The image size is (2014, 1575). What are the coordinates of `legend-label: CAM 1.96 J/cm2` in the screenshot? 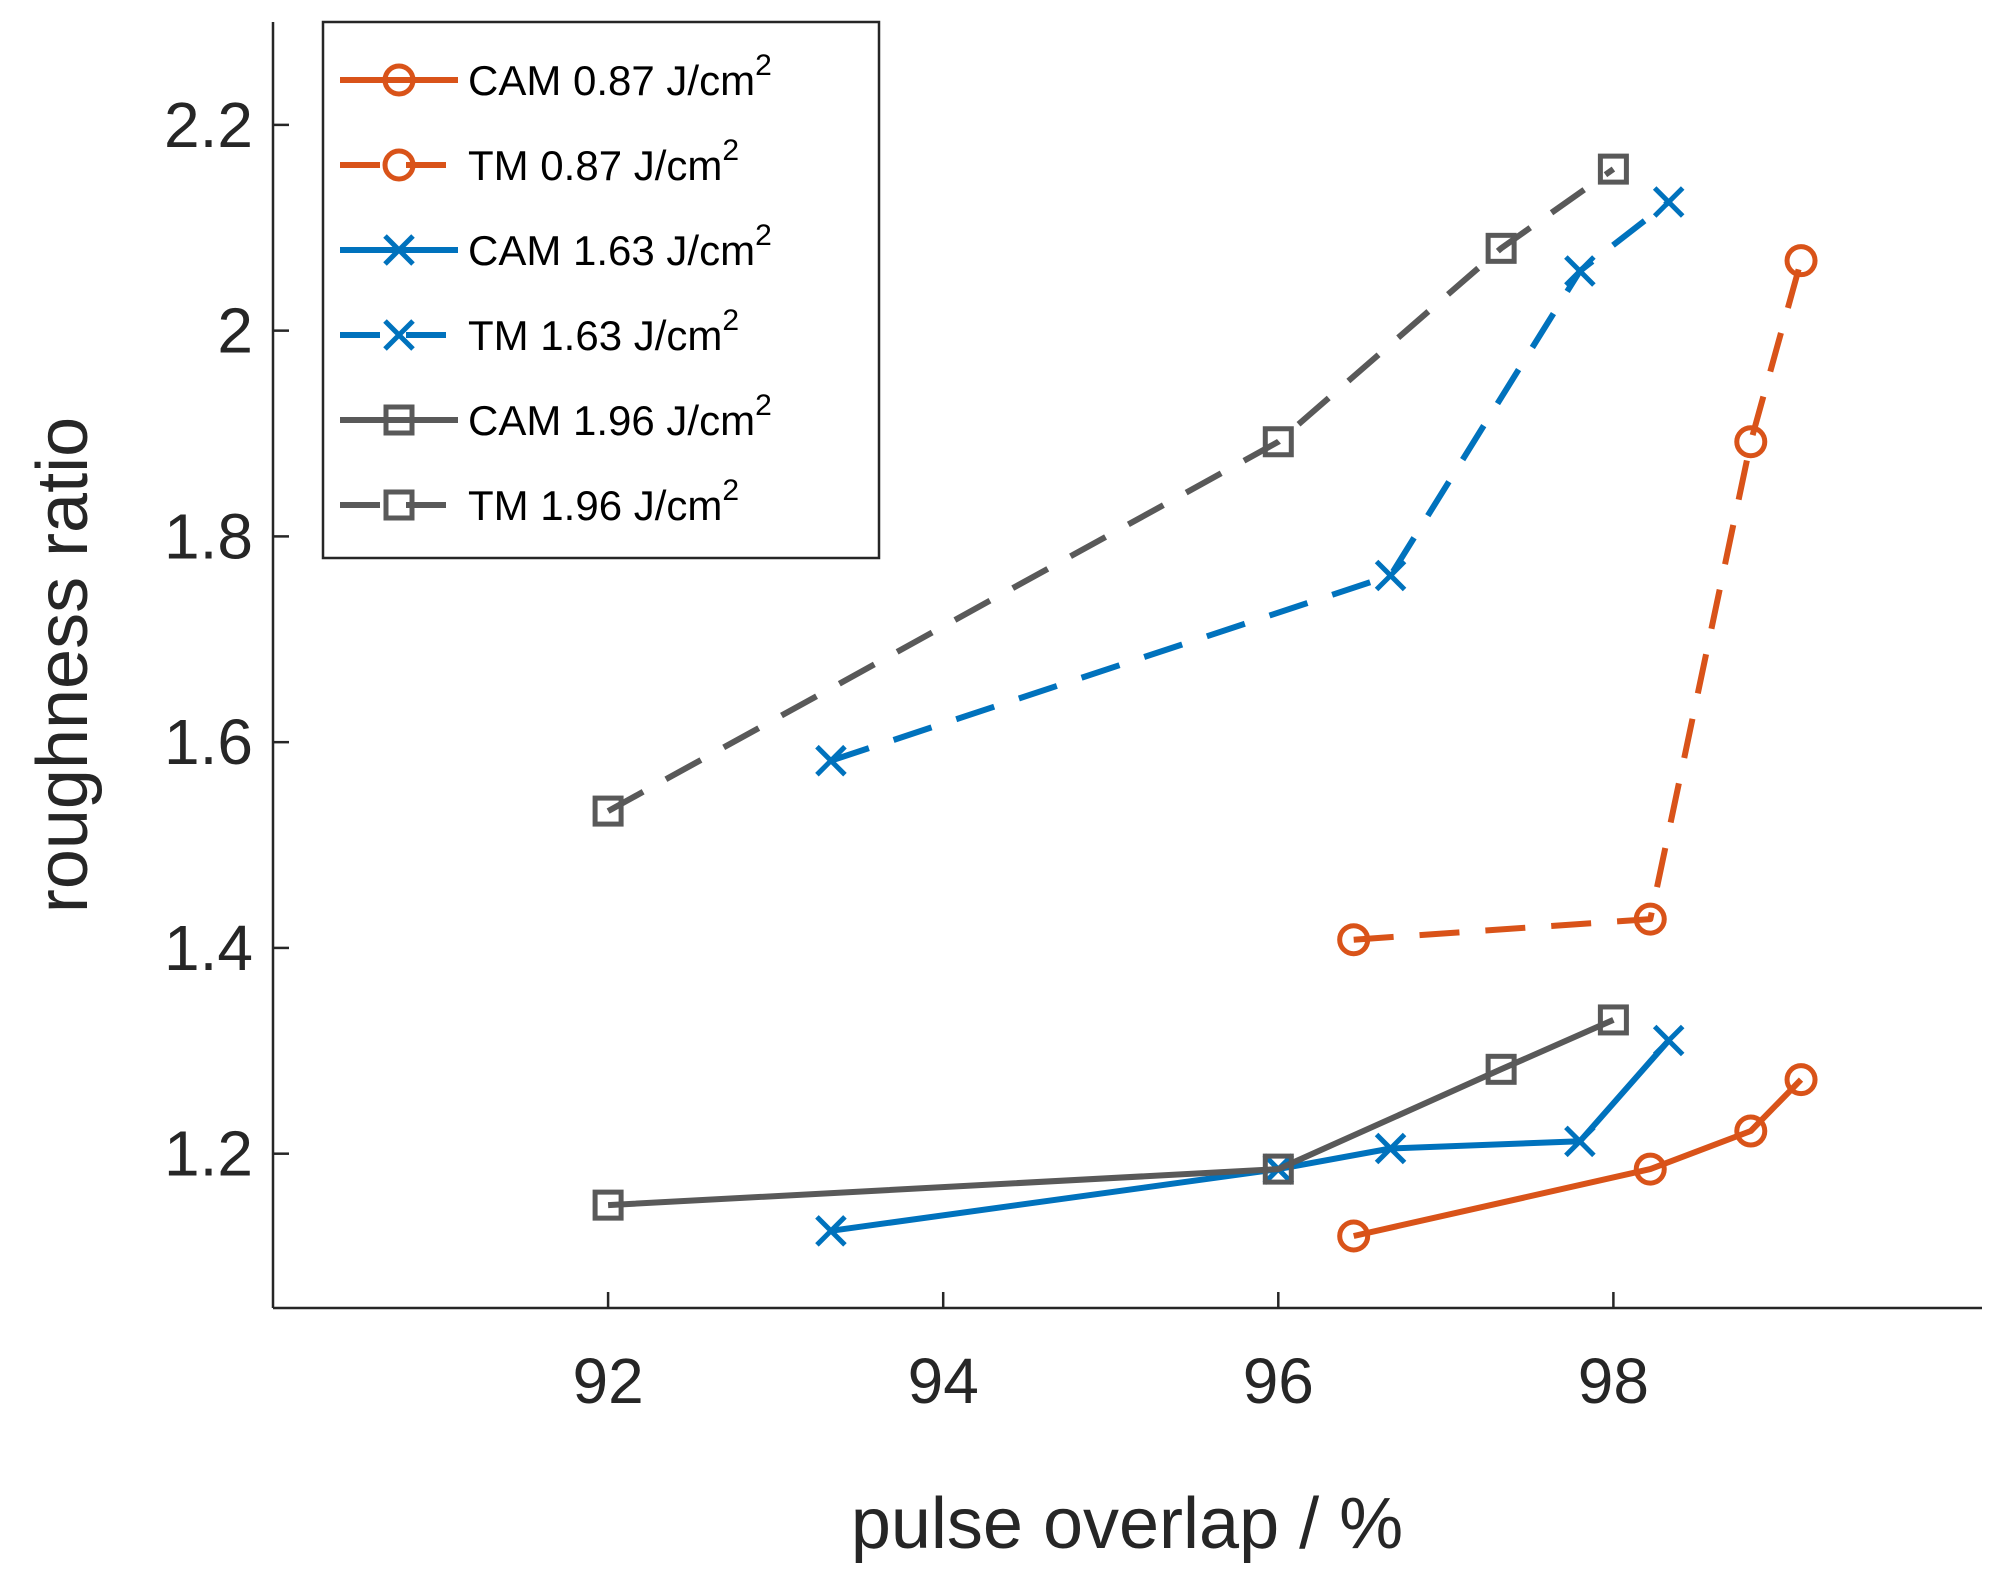 It's located at (620, 416).